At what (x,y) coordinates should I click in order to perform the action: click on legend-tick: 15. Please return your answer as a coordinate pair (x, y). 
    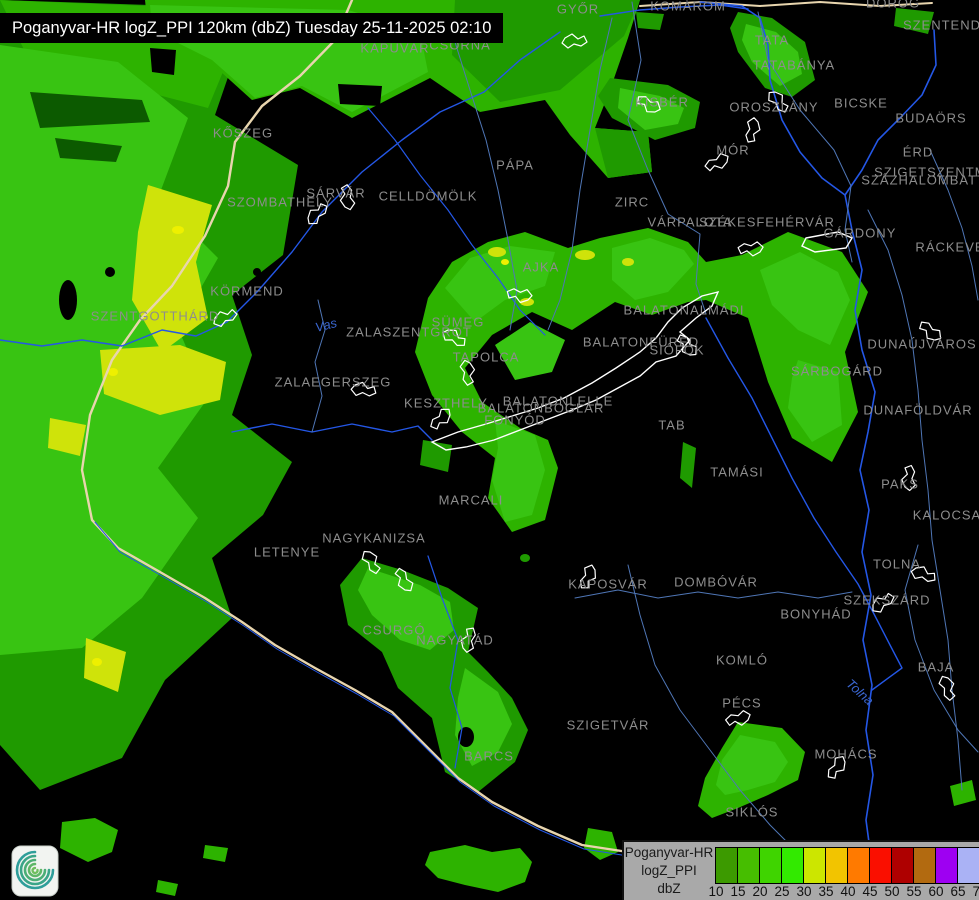
    Looking at the image, I should click on (738, 891).